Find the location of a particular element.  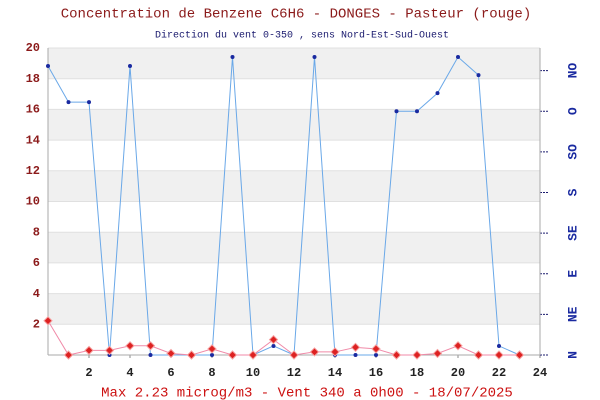

y2-tick-label: S is located at coordinates (572, 192).